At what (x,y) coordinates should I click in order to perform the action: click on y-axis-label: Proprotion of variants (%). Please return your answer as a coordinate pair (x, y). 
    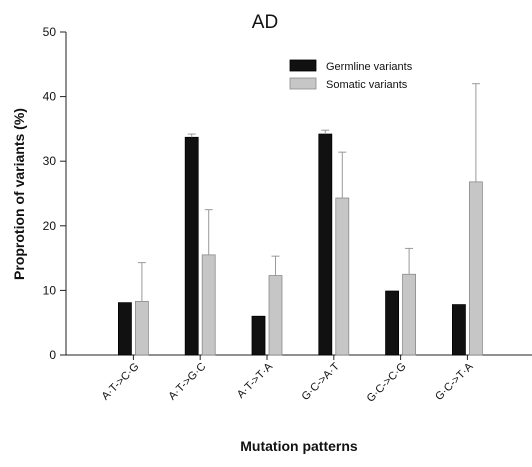
    Looking at the image, I should click on (19, 194).